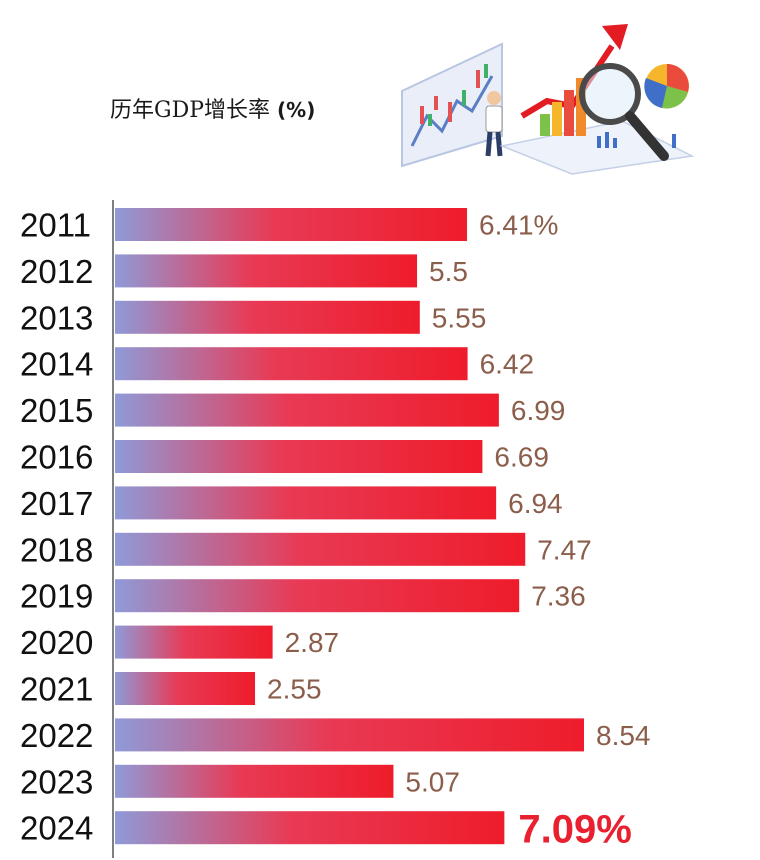 The width and height of the screenshot is (760, 860). What do you see at coordinates (296, 110) in the screenshot?
I see `chart-title-unit: (%)` at bounding box center [296, 110].